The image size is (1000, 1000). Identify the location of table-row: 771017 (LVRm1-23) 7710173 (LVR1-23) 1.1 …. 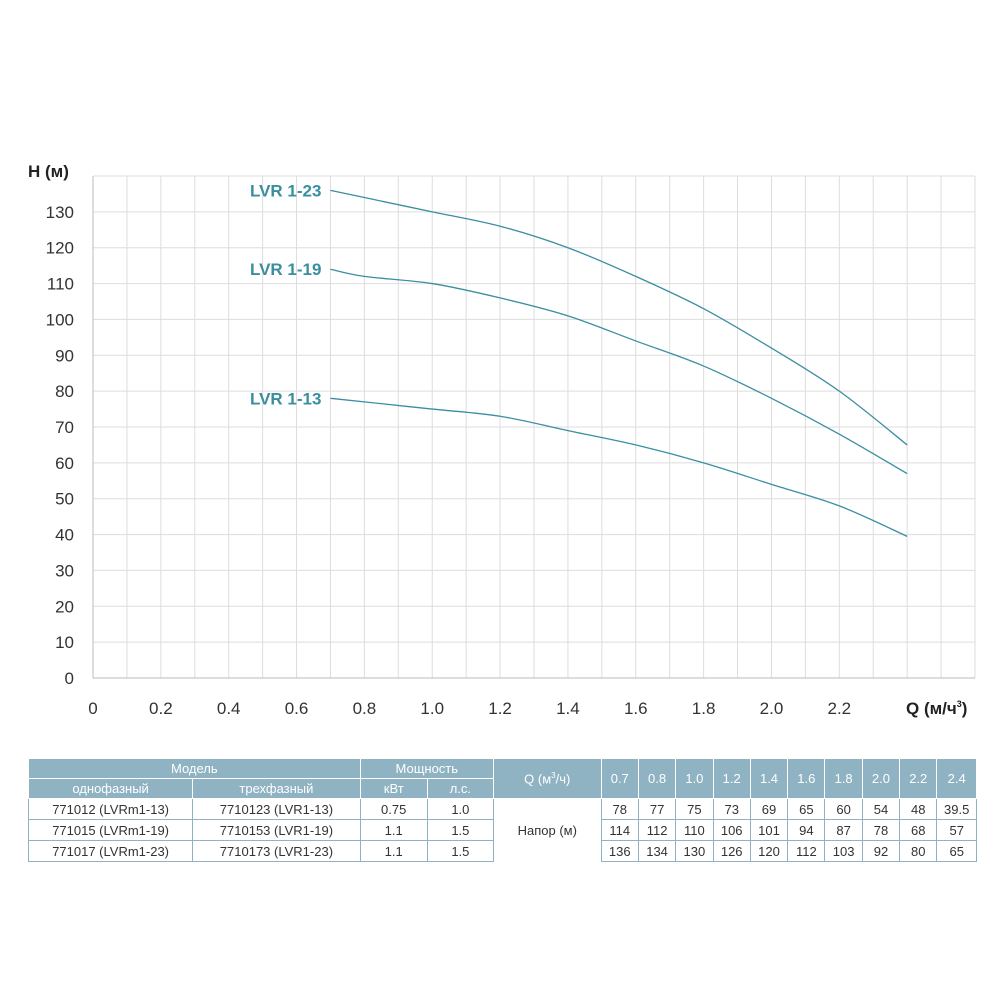
(502, 851).